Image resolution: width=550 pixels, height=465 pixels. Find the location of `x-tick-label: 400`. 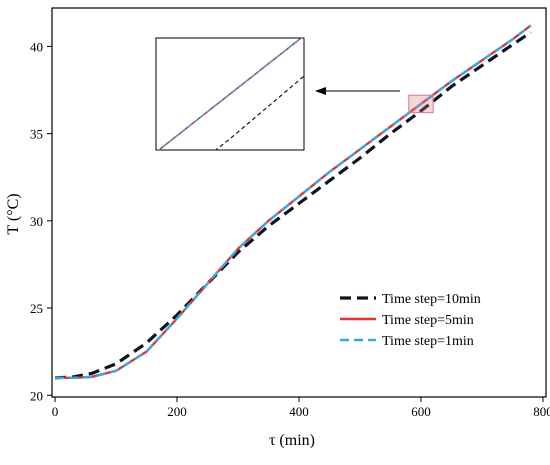

x-tick-label: 400 is located at coordinates (299, 411).